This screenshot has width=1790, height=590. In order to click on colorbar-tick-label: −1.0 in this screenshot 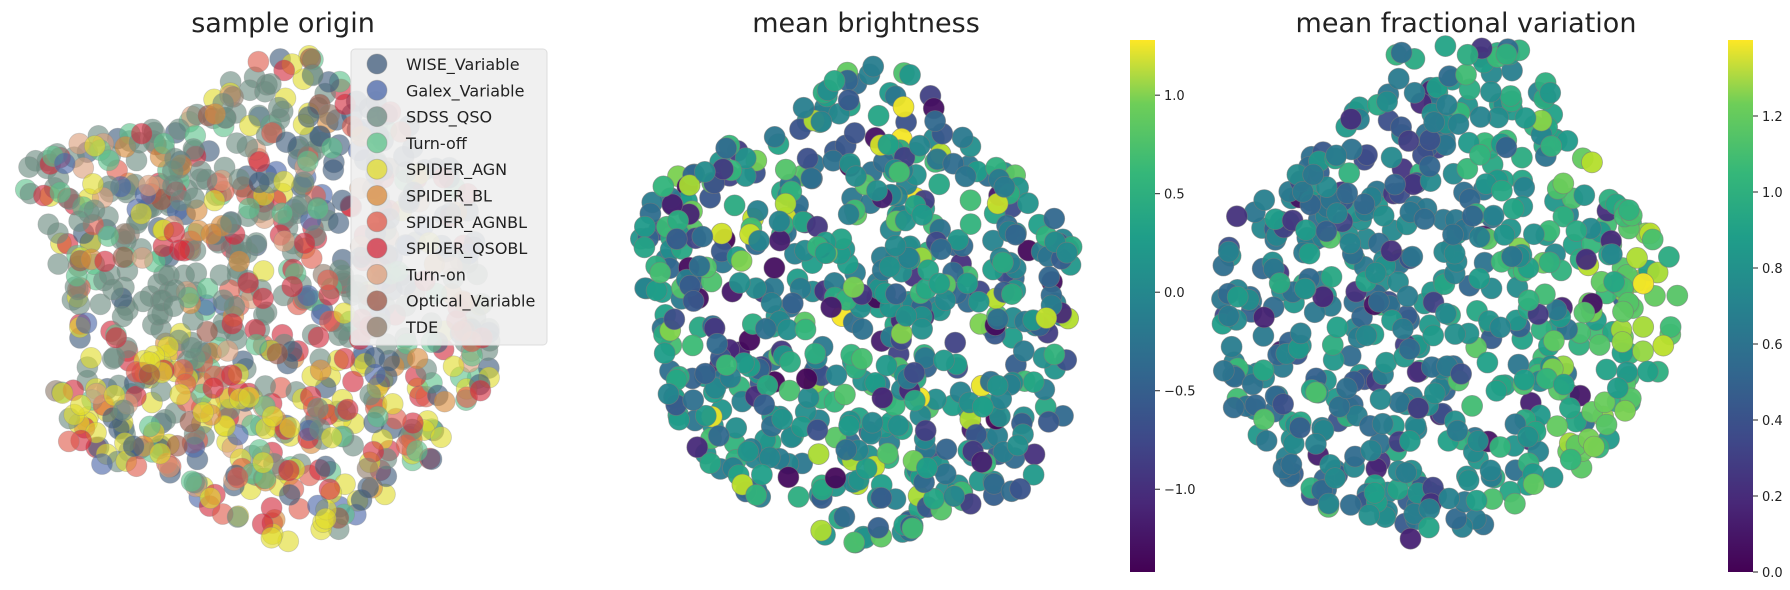, I will do `click(1180, 490)`.